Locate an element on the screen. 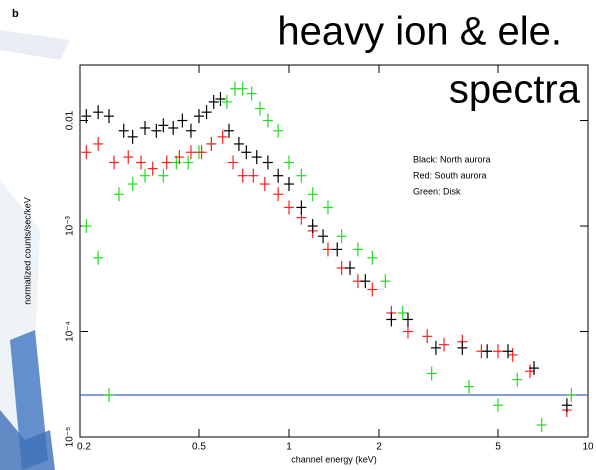 The height and width of the screenshot is (470, 596). x-axis-label: channel energy (keV) is located at coordinates (334, 459).